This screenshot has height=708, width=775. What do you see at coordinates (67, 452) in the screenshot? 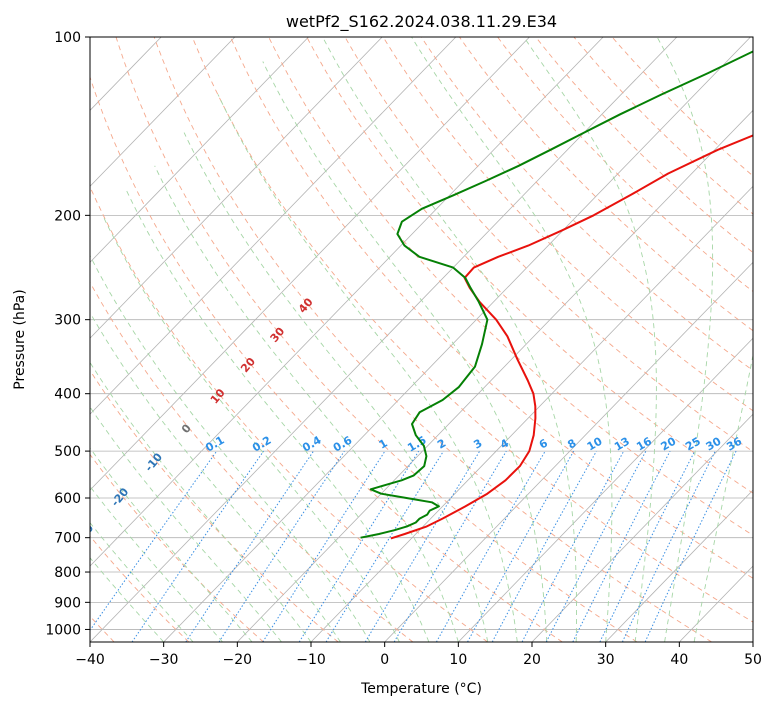
I see `y-tick-label: 500` at bounding box center [67, 452].